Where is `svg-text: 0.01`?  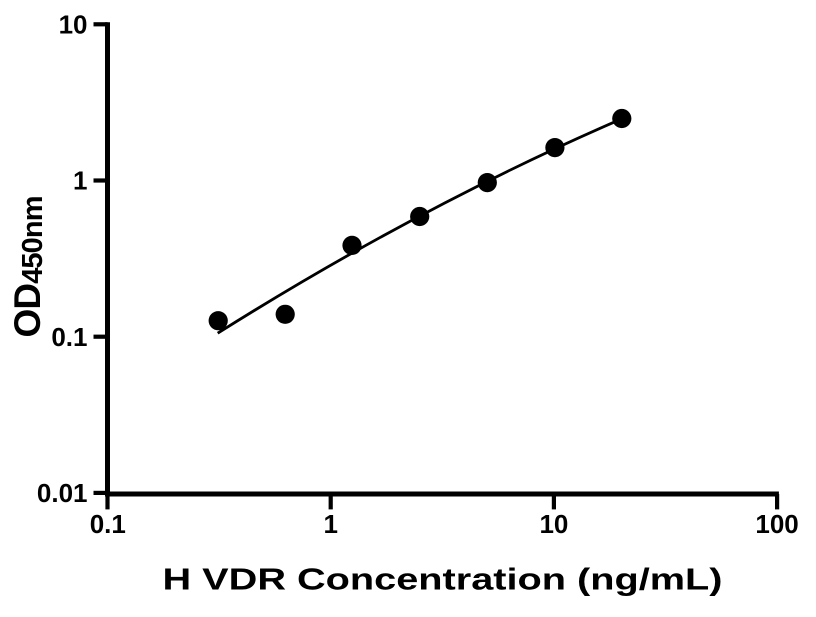
svg-text: 0.01 is located at coordinates (62, 493).